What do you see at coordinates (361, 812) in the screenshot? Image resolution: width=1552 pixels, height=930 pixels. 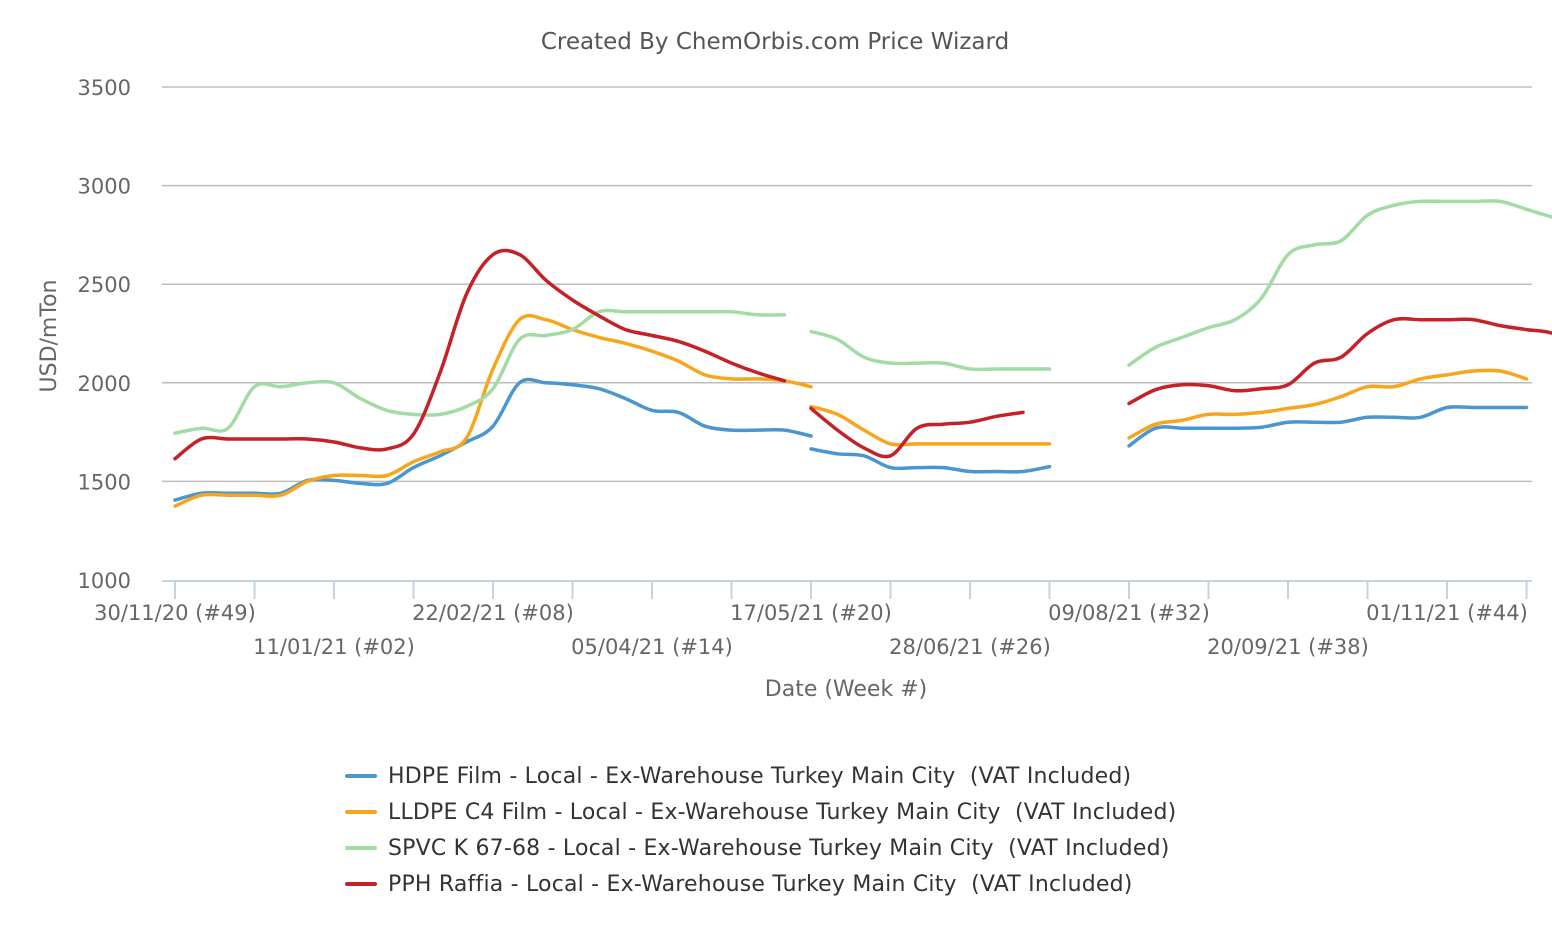 I see `legend-swatch-lldpe` at bounding box center [361, 812].